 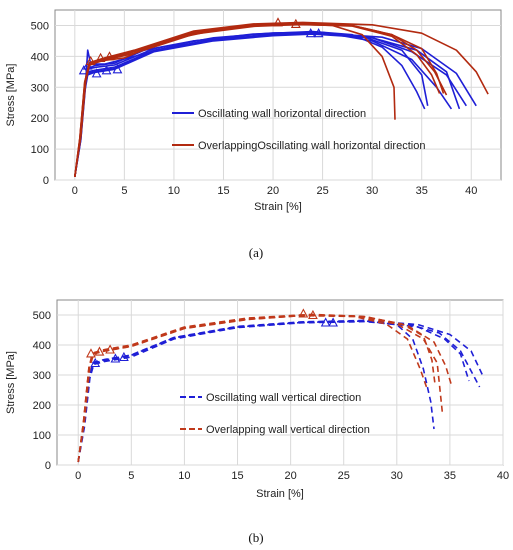 I want to click on legend-label: Overlapping wall vertical direction, so click(x=288, y=430).